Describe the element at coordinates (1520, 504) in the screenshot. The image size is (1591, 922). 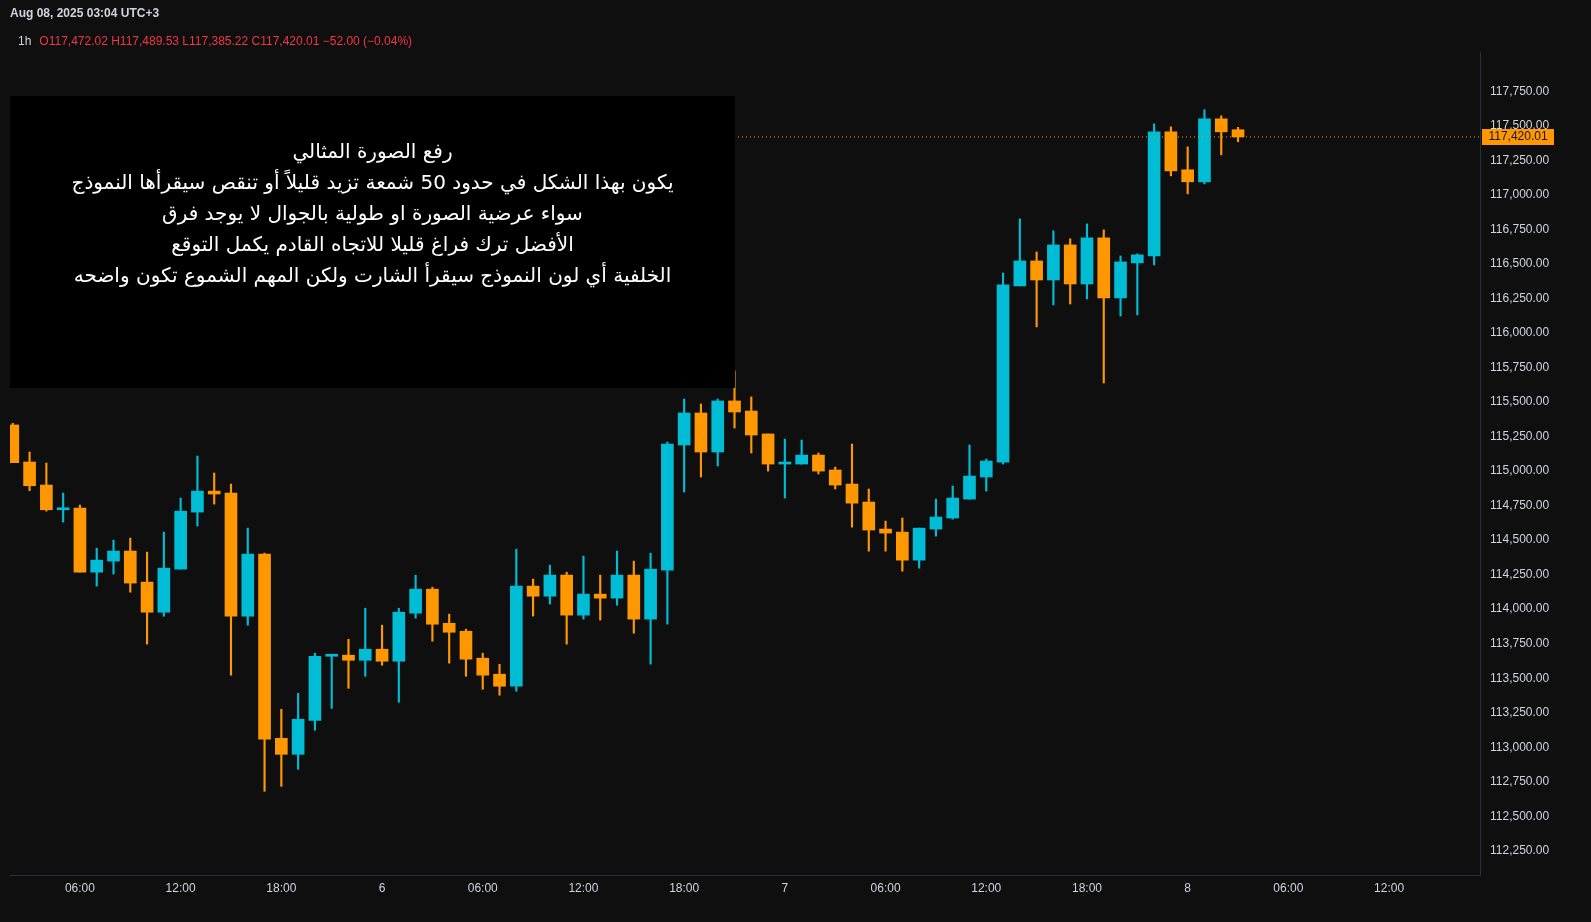
I see `y-tick-label: 114,750.00` at that location.